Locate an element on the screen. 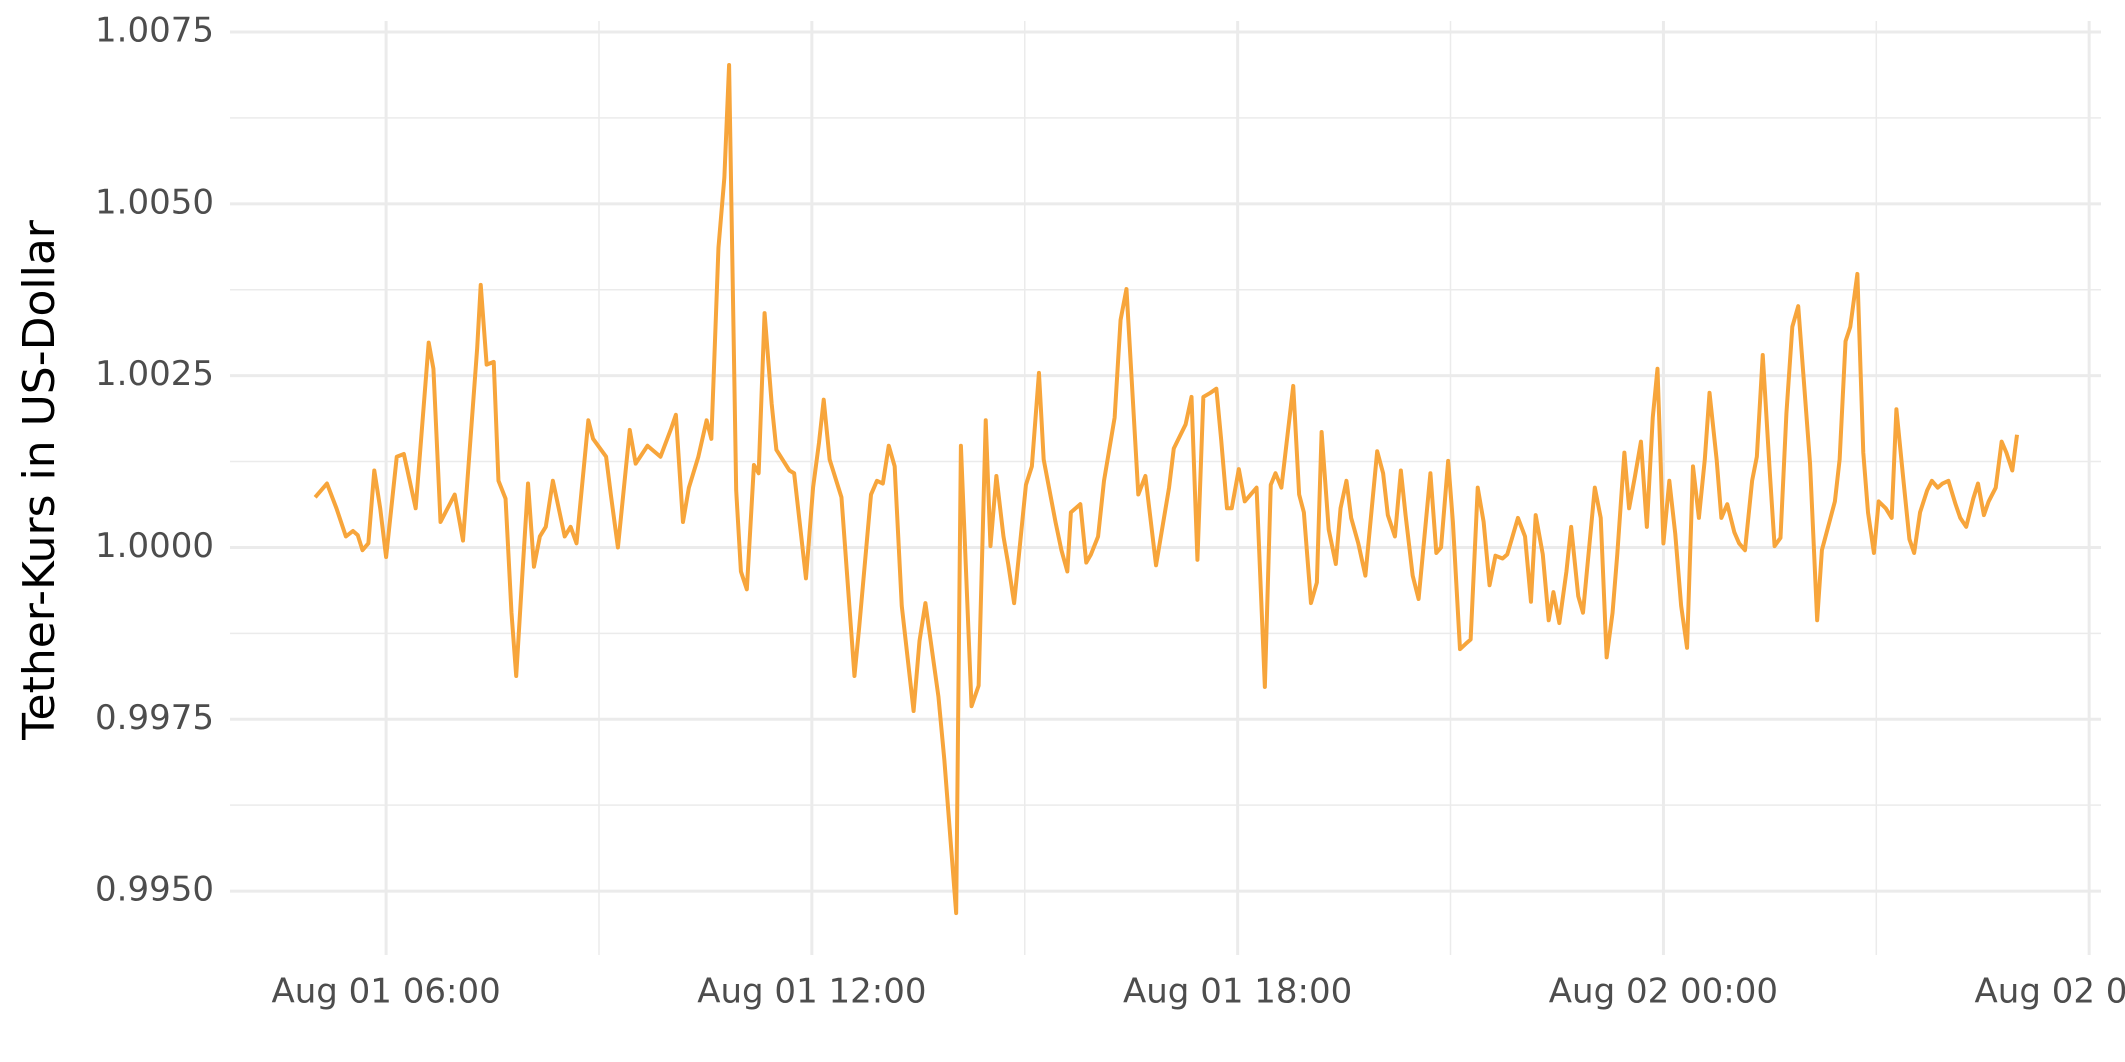  x-tick-label: Aug 01 06:00 is located at coordinates (385, 992).